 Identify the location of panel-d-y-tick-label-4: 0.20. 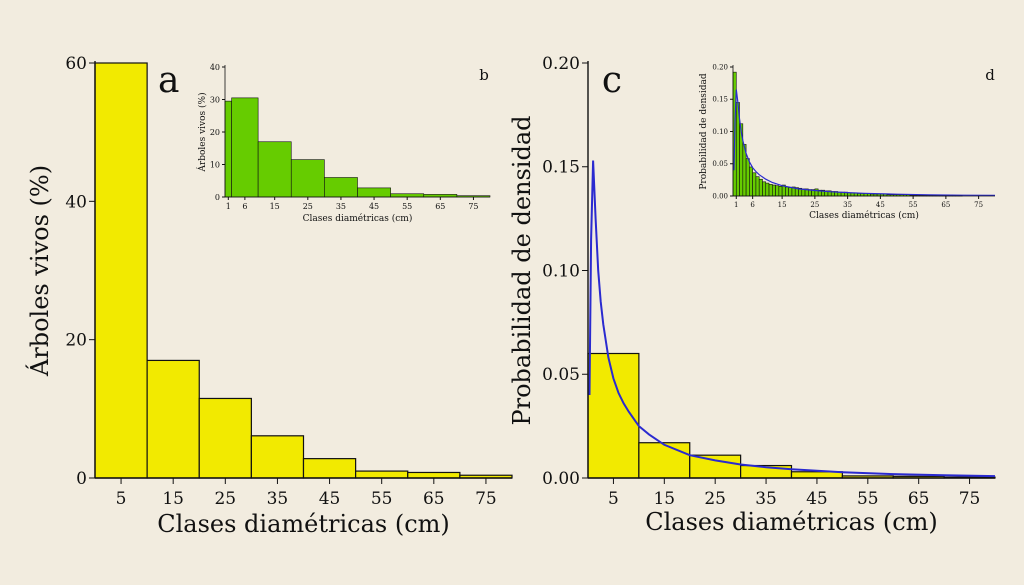
(720, 67).